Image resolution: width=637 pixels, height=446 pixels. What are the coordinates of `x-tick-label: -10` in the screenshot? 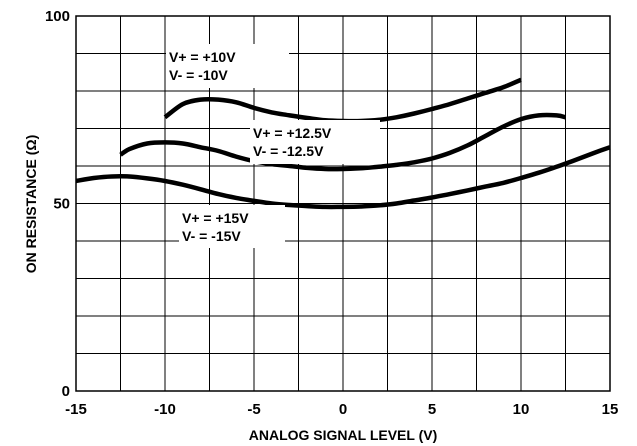 It's located at (165, 409).